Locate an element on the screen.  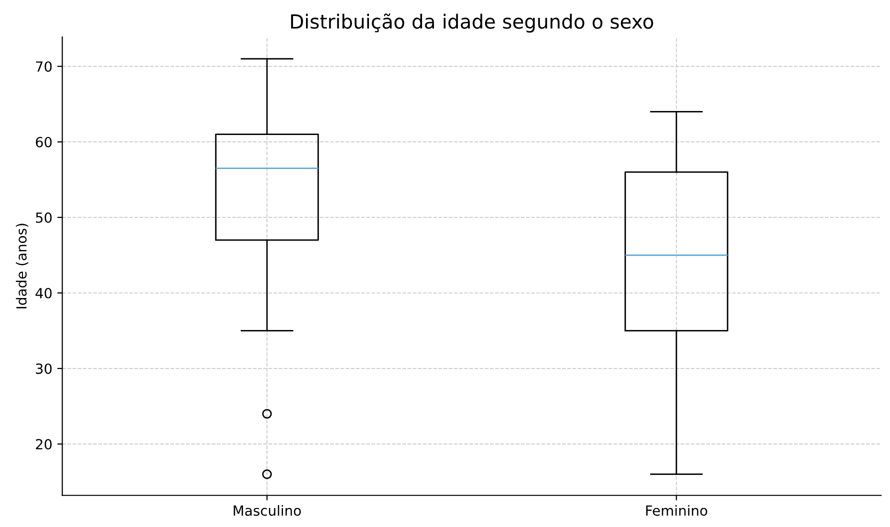
y-axis-title: Idade (anos) is located at coordinates (22, 266).